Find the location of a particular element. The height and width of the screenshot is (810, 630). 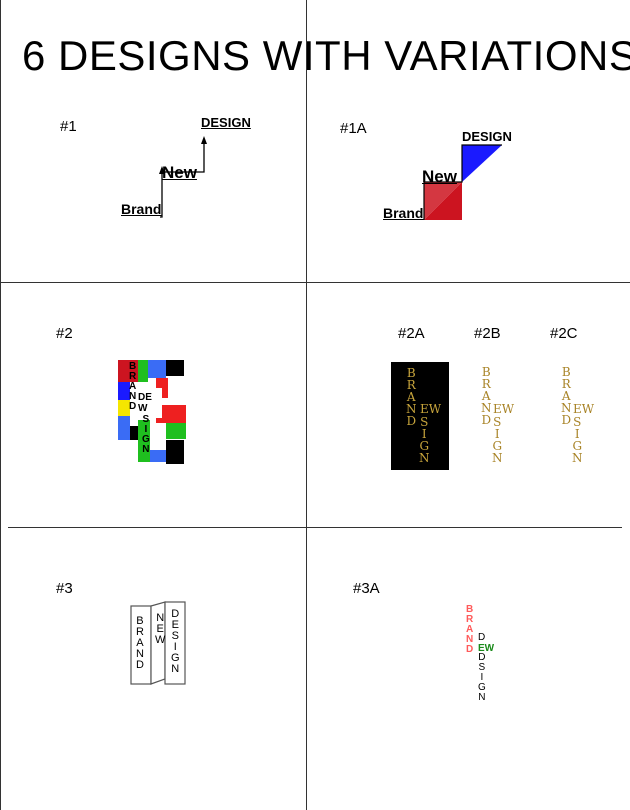

design-1a-word-design: DESIGN is located at coordinates (487, 136).